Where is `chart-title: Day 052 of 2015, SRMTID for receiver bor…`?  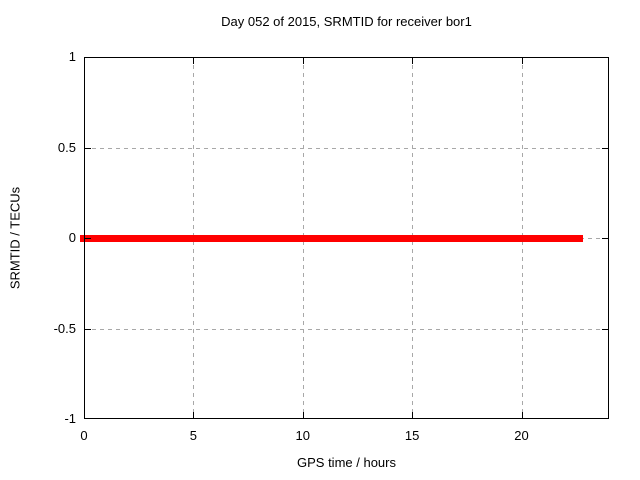
chart-title: Day 052 of 2015, SRMTID for receiver bor… is located at coordinates (346, 21).